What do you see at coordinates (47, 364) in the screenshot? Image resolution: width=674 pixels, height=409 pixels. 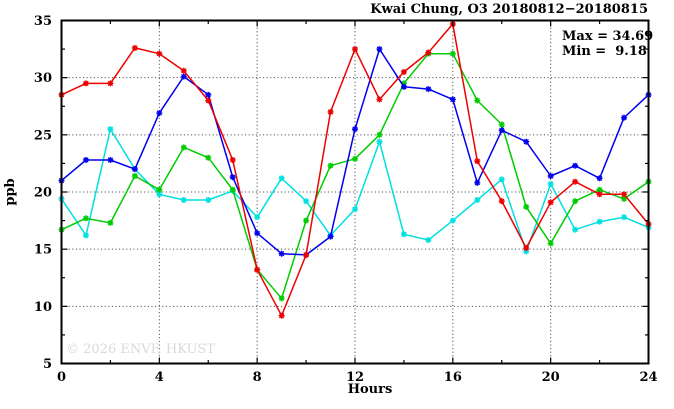 I see `y-tick-label: 5` at bounding box center [47, 364].